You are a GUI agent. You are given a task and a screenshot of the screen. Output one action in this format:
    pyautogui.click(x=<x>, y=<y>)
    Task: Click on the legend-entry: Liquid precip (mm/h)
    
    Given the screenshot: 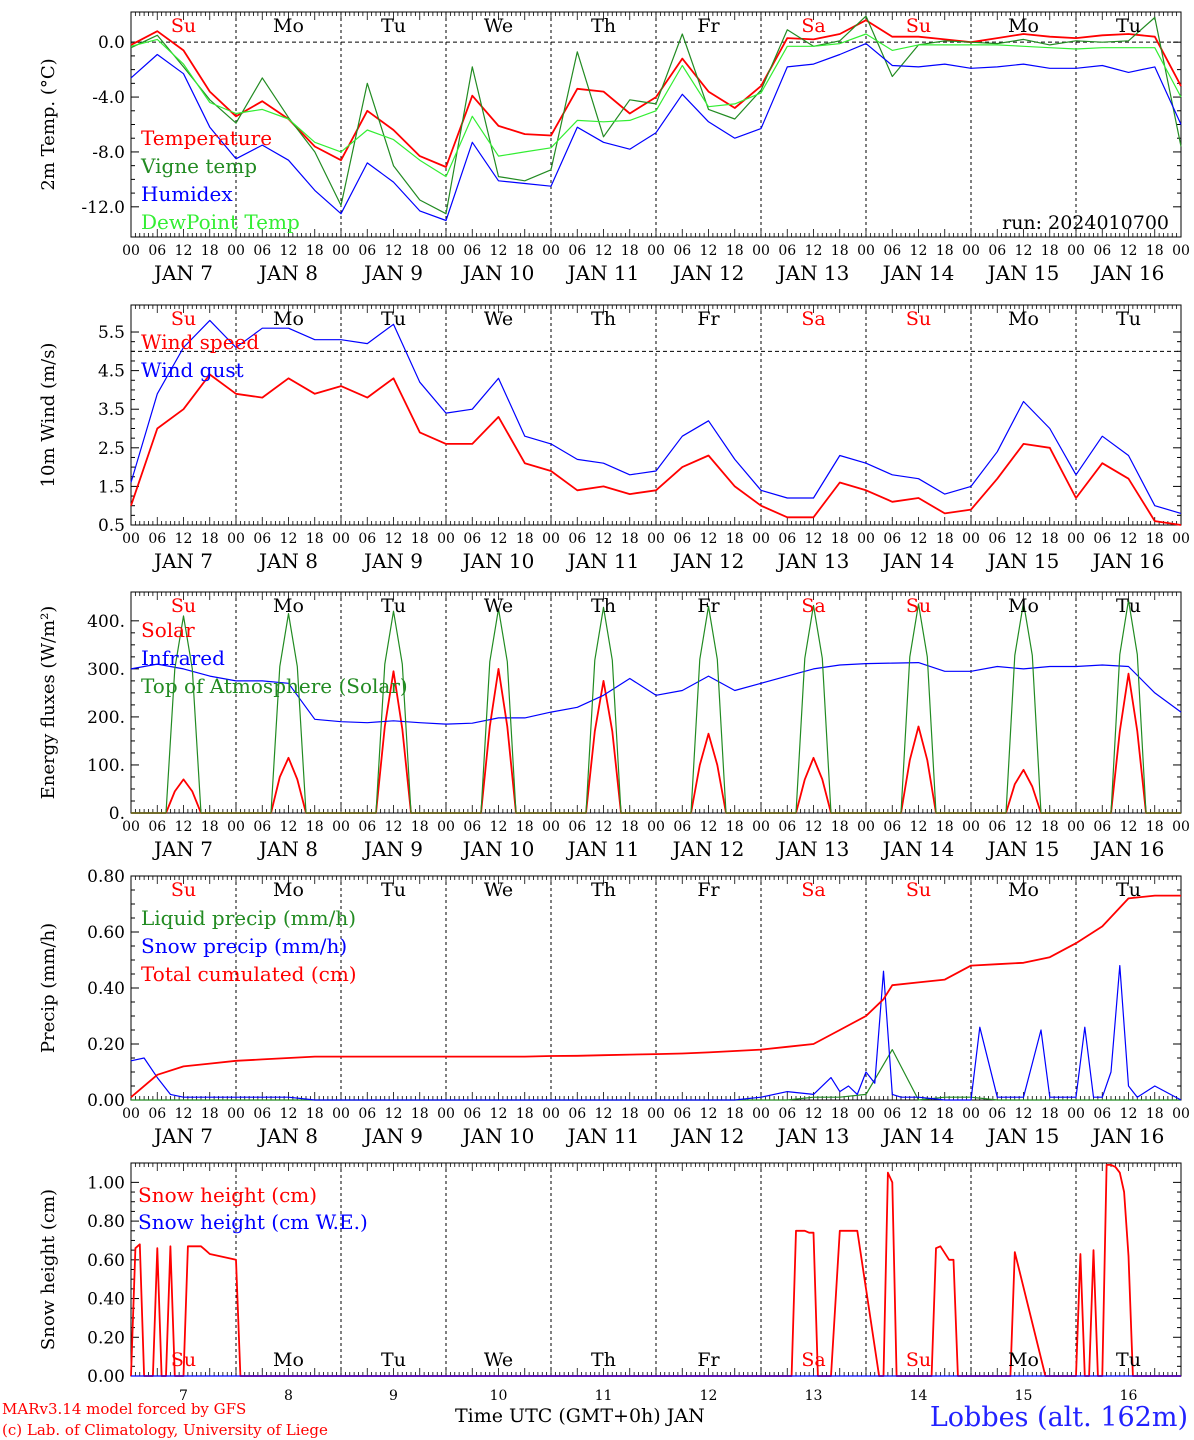 What is the action you would take?
    pyautogui.click(x=248, y=918)
    